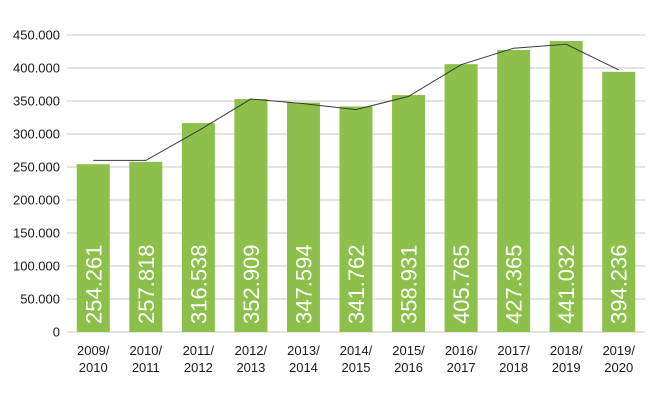 The image size is (650, 403). I want to click on x-tick-line: 2013, so click(250, 367).